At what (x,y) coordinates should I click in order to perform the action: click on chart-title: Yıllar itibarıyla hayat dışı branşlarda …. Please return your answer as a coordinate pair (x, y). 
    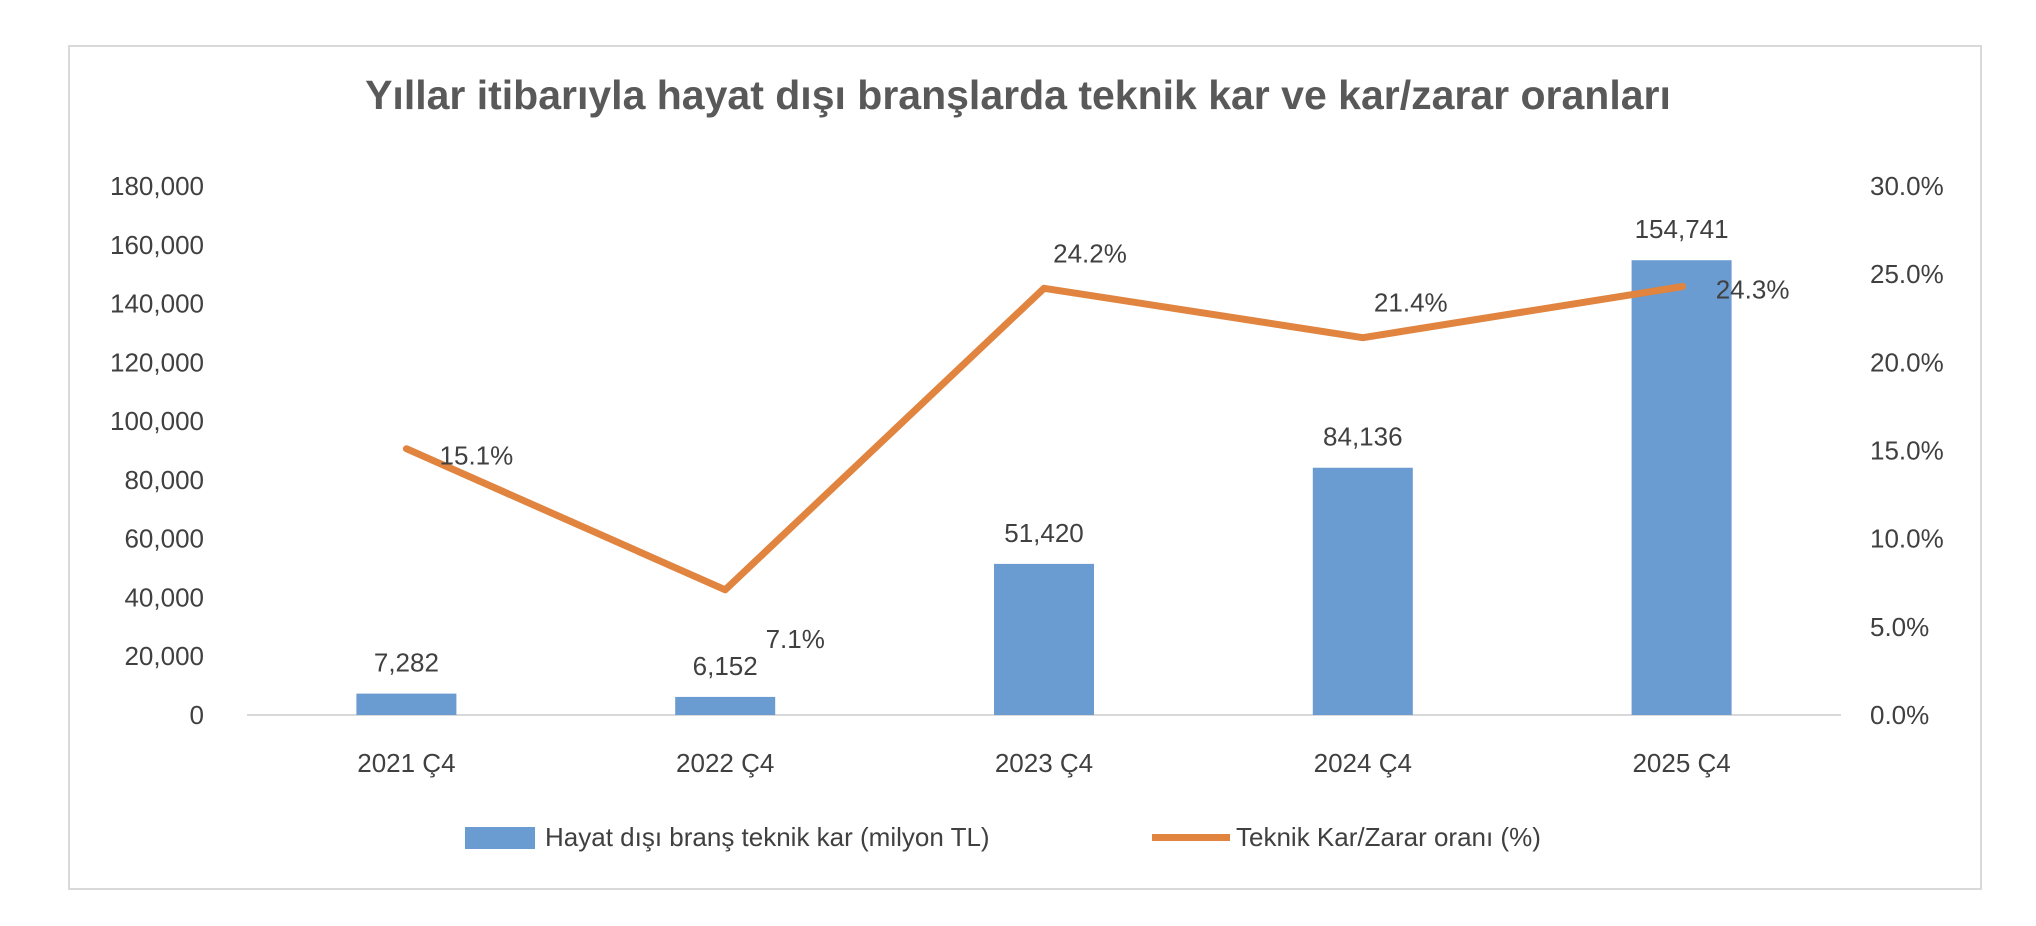
    Looking at the image, I should click on (1018, 95).